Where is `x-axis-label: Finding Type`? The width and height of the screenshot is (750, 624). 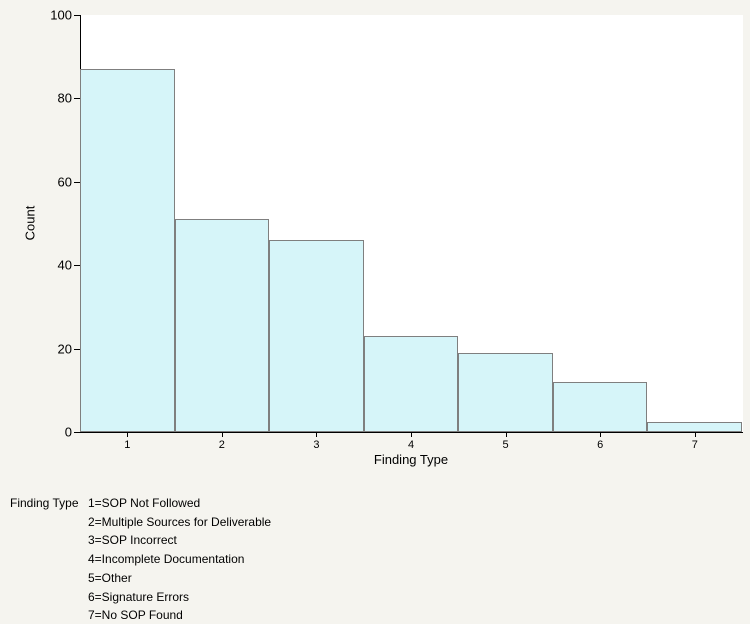
x-axis-label: Finding Type is located at coordinates (411, 459).